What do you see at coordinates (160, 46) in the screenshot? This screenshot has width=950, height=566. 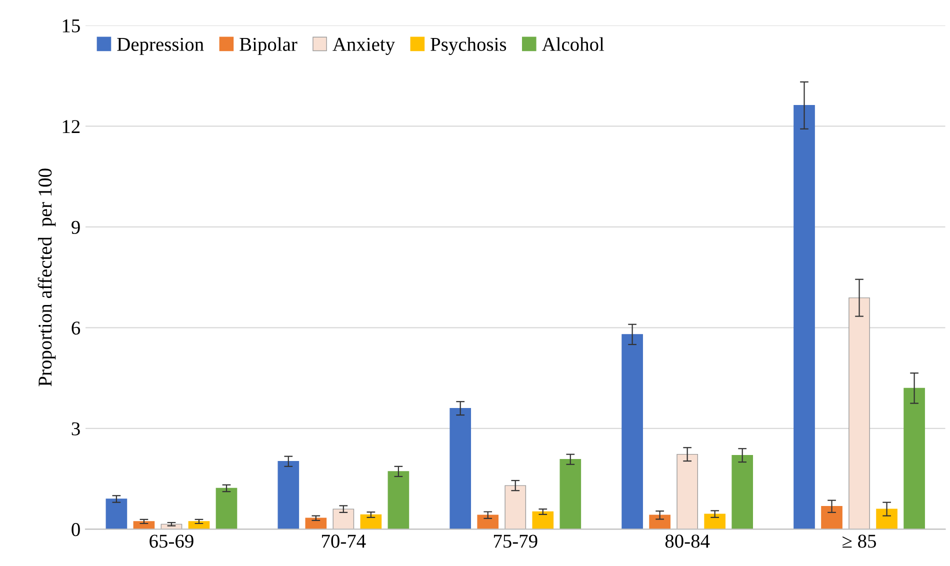 I see `legend-label: Depression` at bounding box center [160, 46].